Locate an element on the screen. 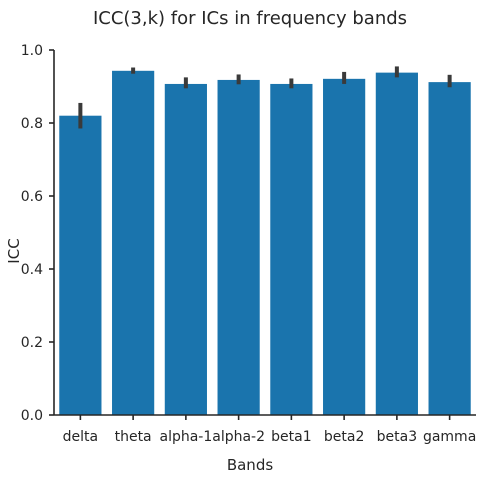 This screenshot has height=500, width=500. x-tick-label-beta1: beta1 is located at coordinates (291, 437).